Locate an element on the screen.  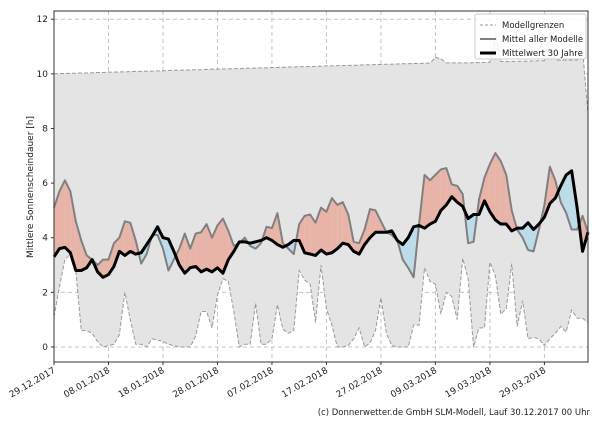
legend-label-bounds: Modellgrenzen is located at coordinates (533, 26).